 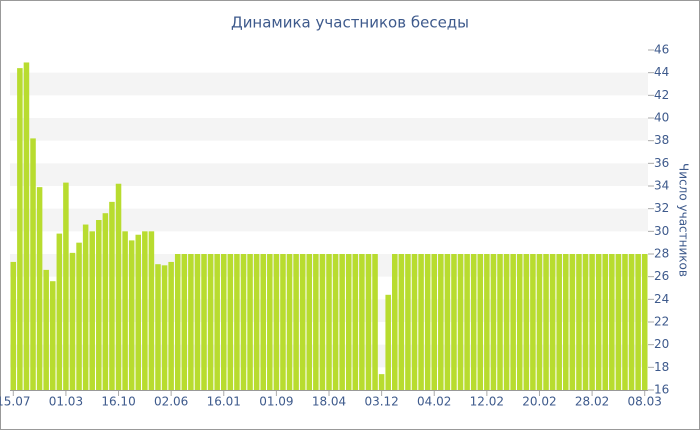 I want to click on y-tick-label: 46, so click(x=661, y=50).